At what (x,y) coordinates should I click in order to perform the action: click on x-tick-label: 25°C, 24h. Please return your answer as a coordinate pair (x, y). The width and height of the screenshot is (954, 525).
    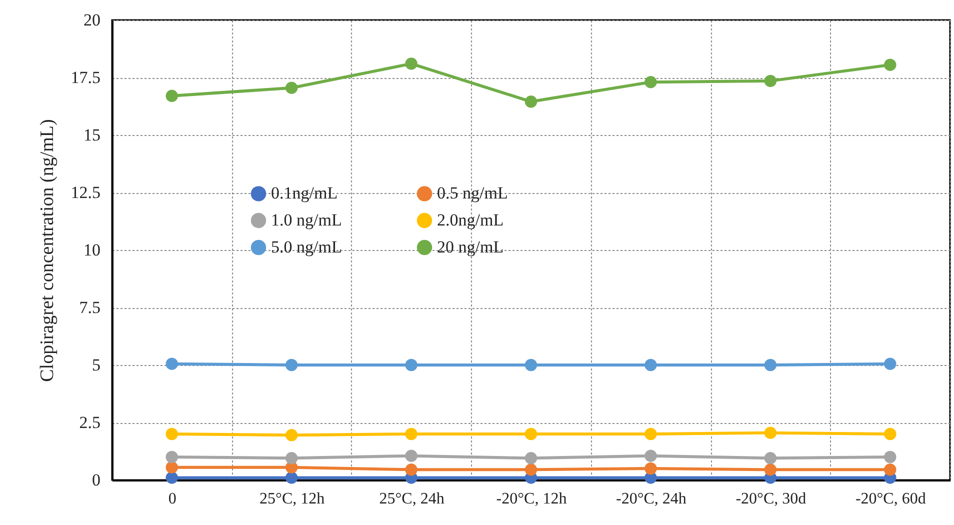
    Looking at the image, I should click on (411, 499).